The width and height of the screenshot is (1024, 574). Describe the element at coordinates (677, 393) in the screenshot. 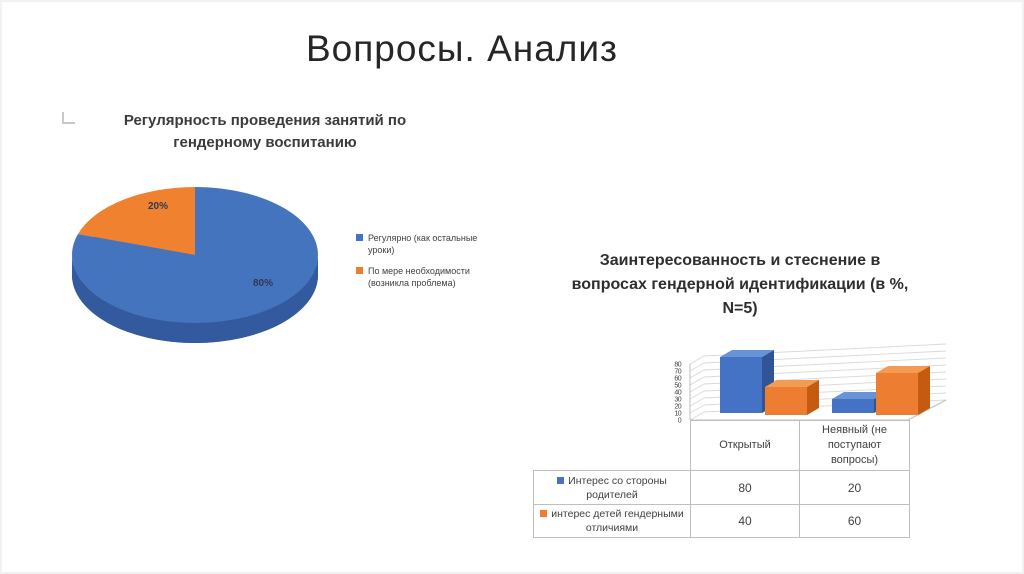

I see `y-axis-tick-label: 40` at that location.